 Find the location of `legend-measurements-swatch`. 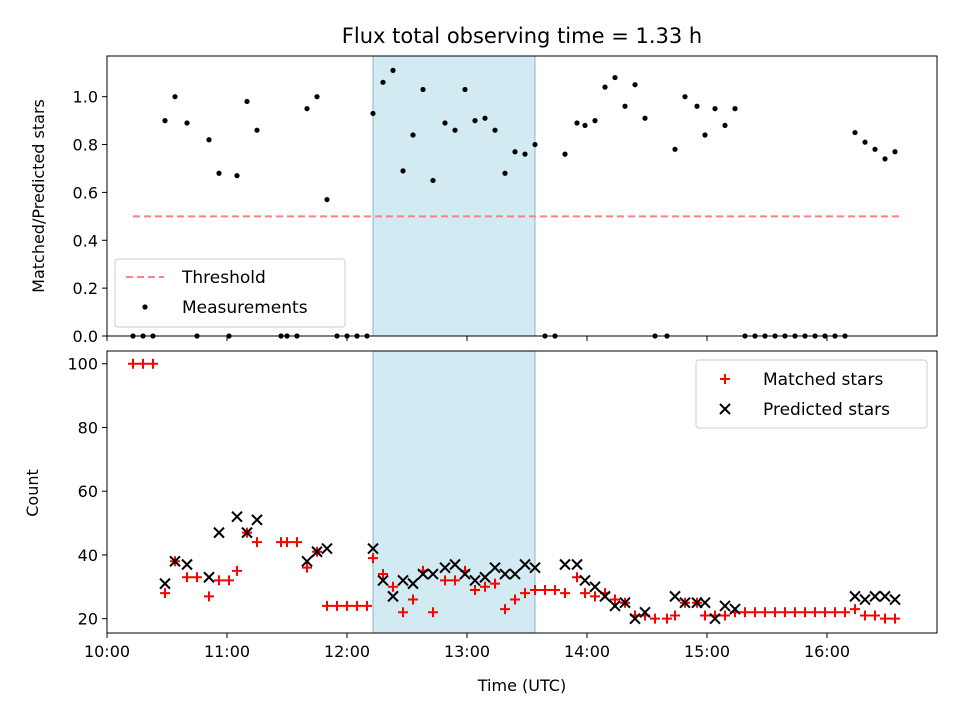

legend-measurements-swatch is located at coordinates (145, 307).